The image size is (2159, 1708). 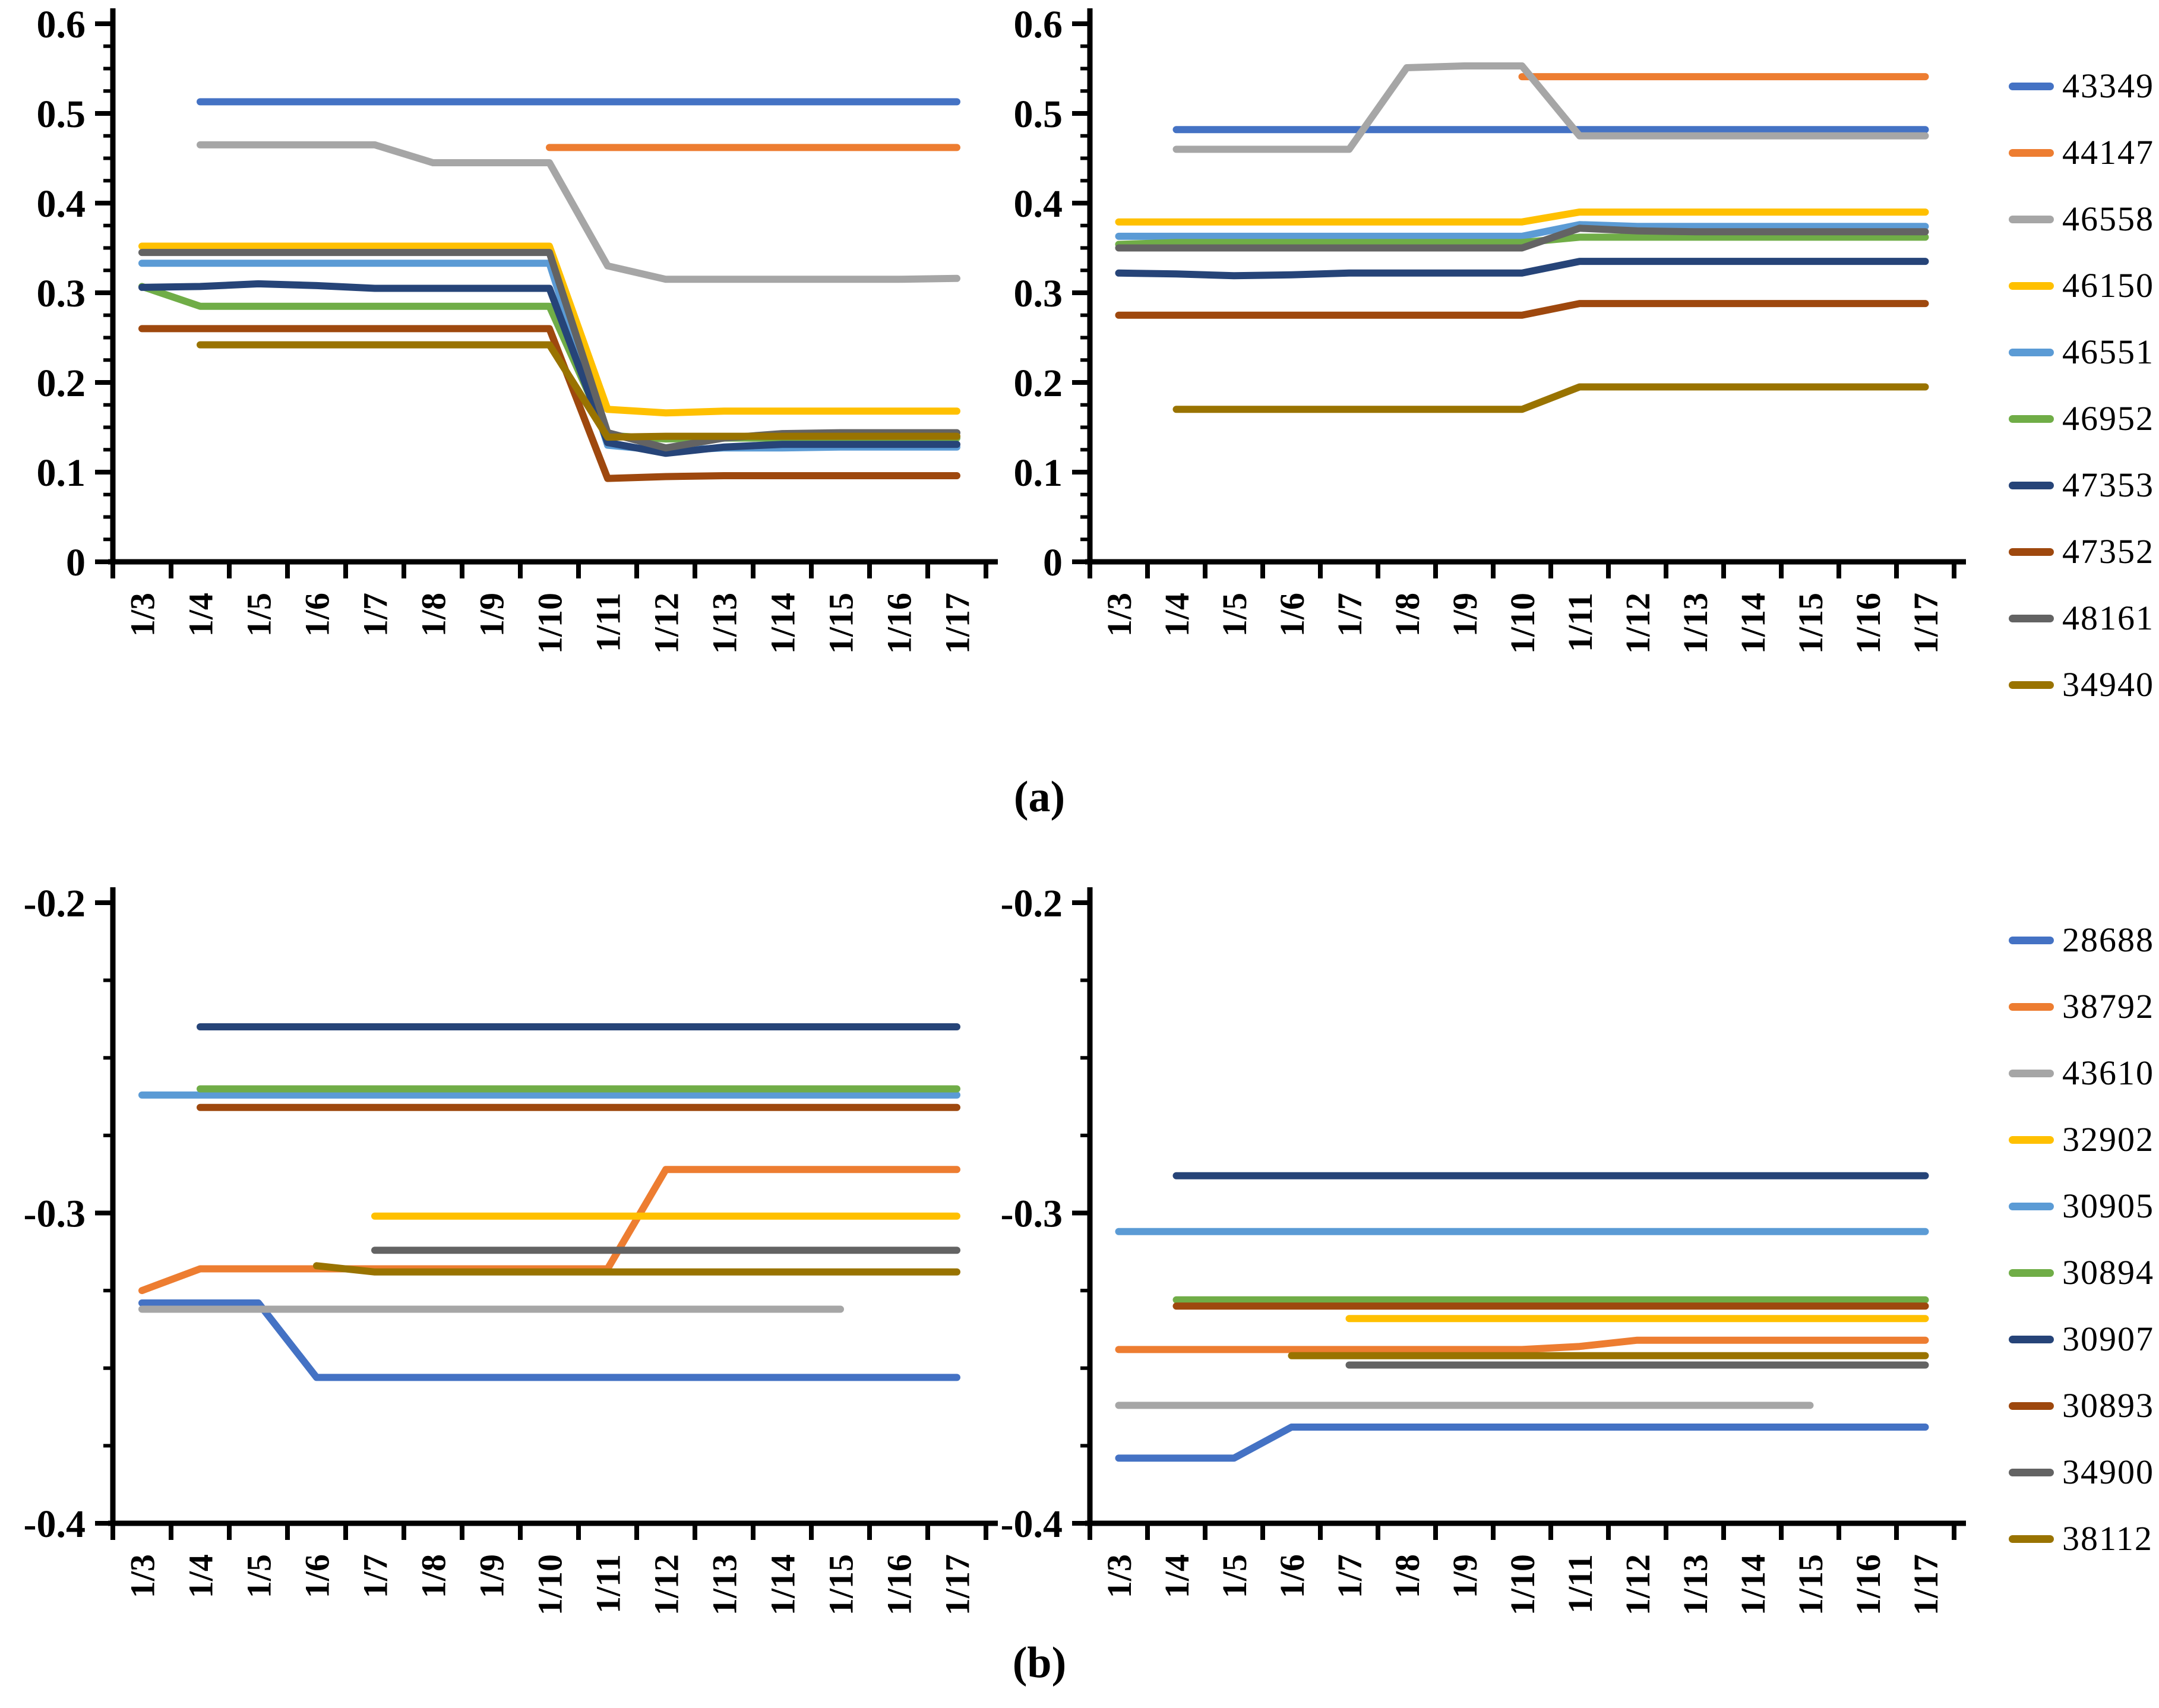 I want to click on legend-item-38112: 38112, so click(x=2084, y=1538).